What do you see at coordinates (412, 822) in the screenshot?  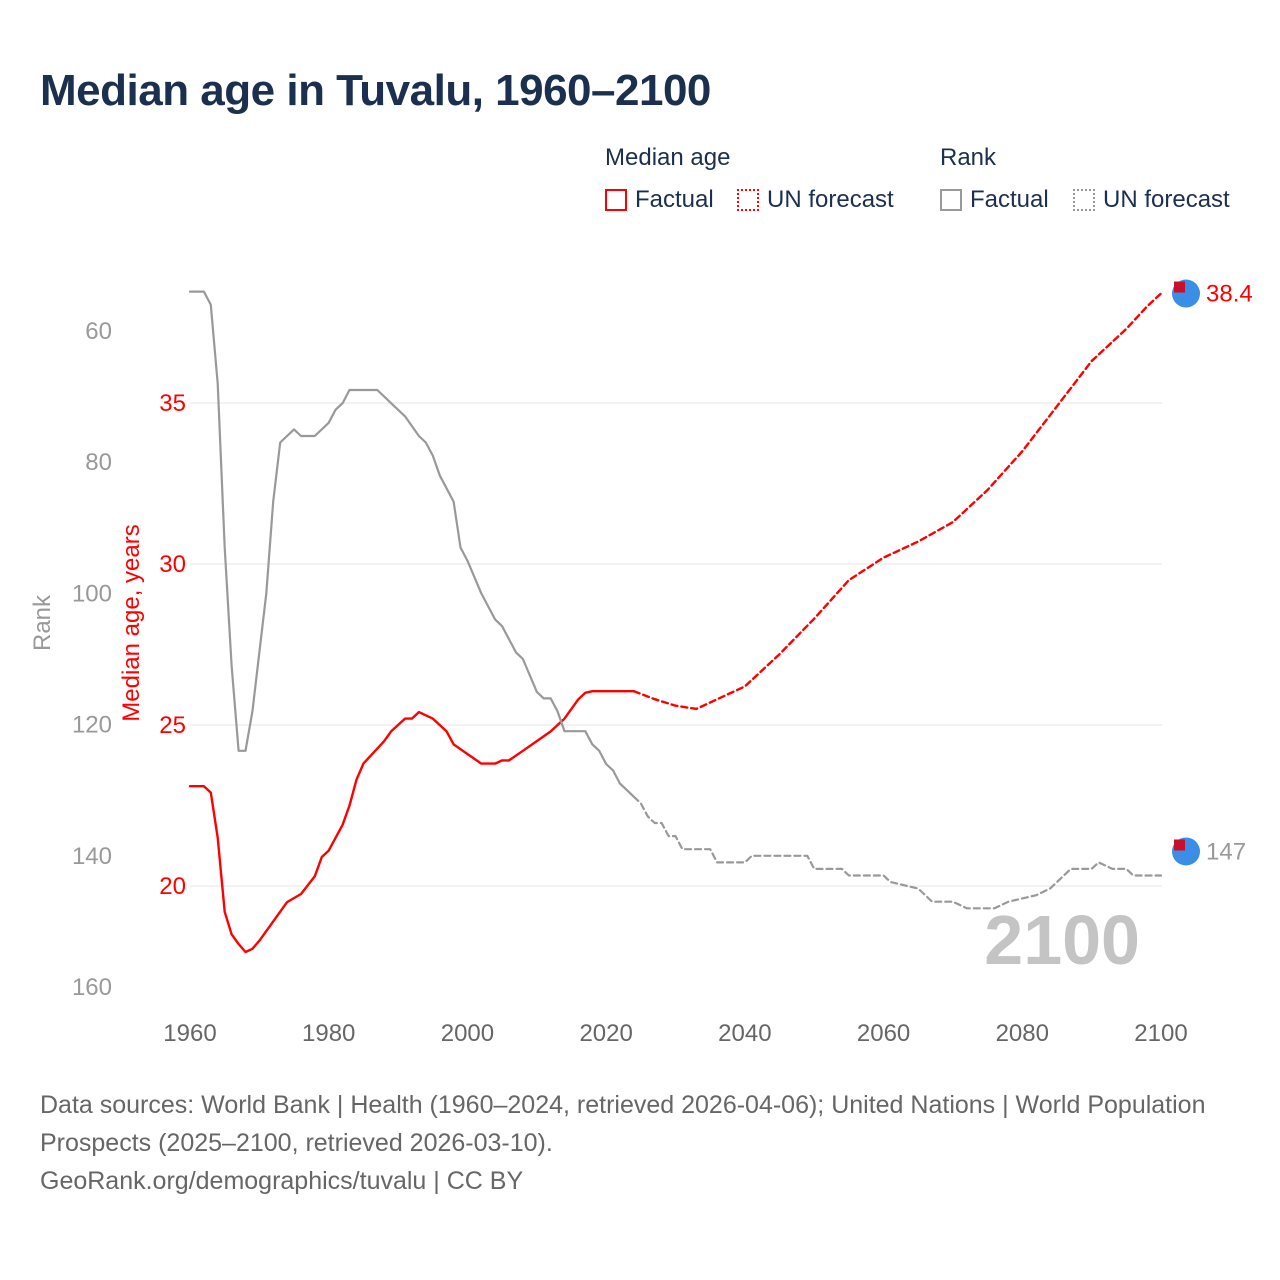 I see `median-age-factual-line` at bounding box center [412, 822].